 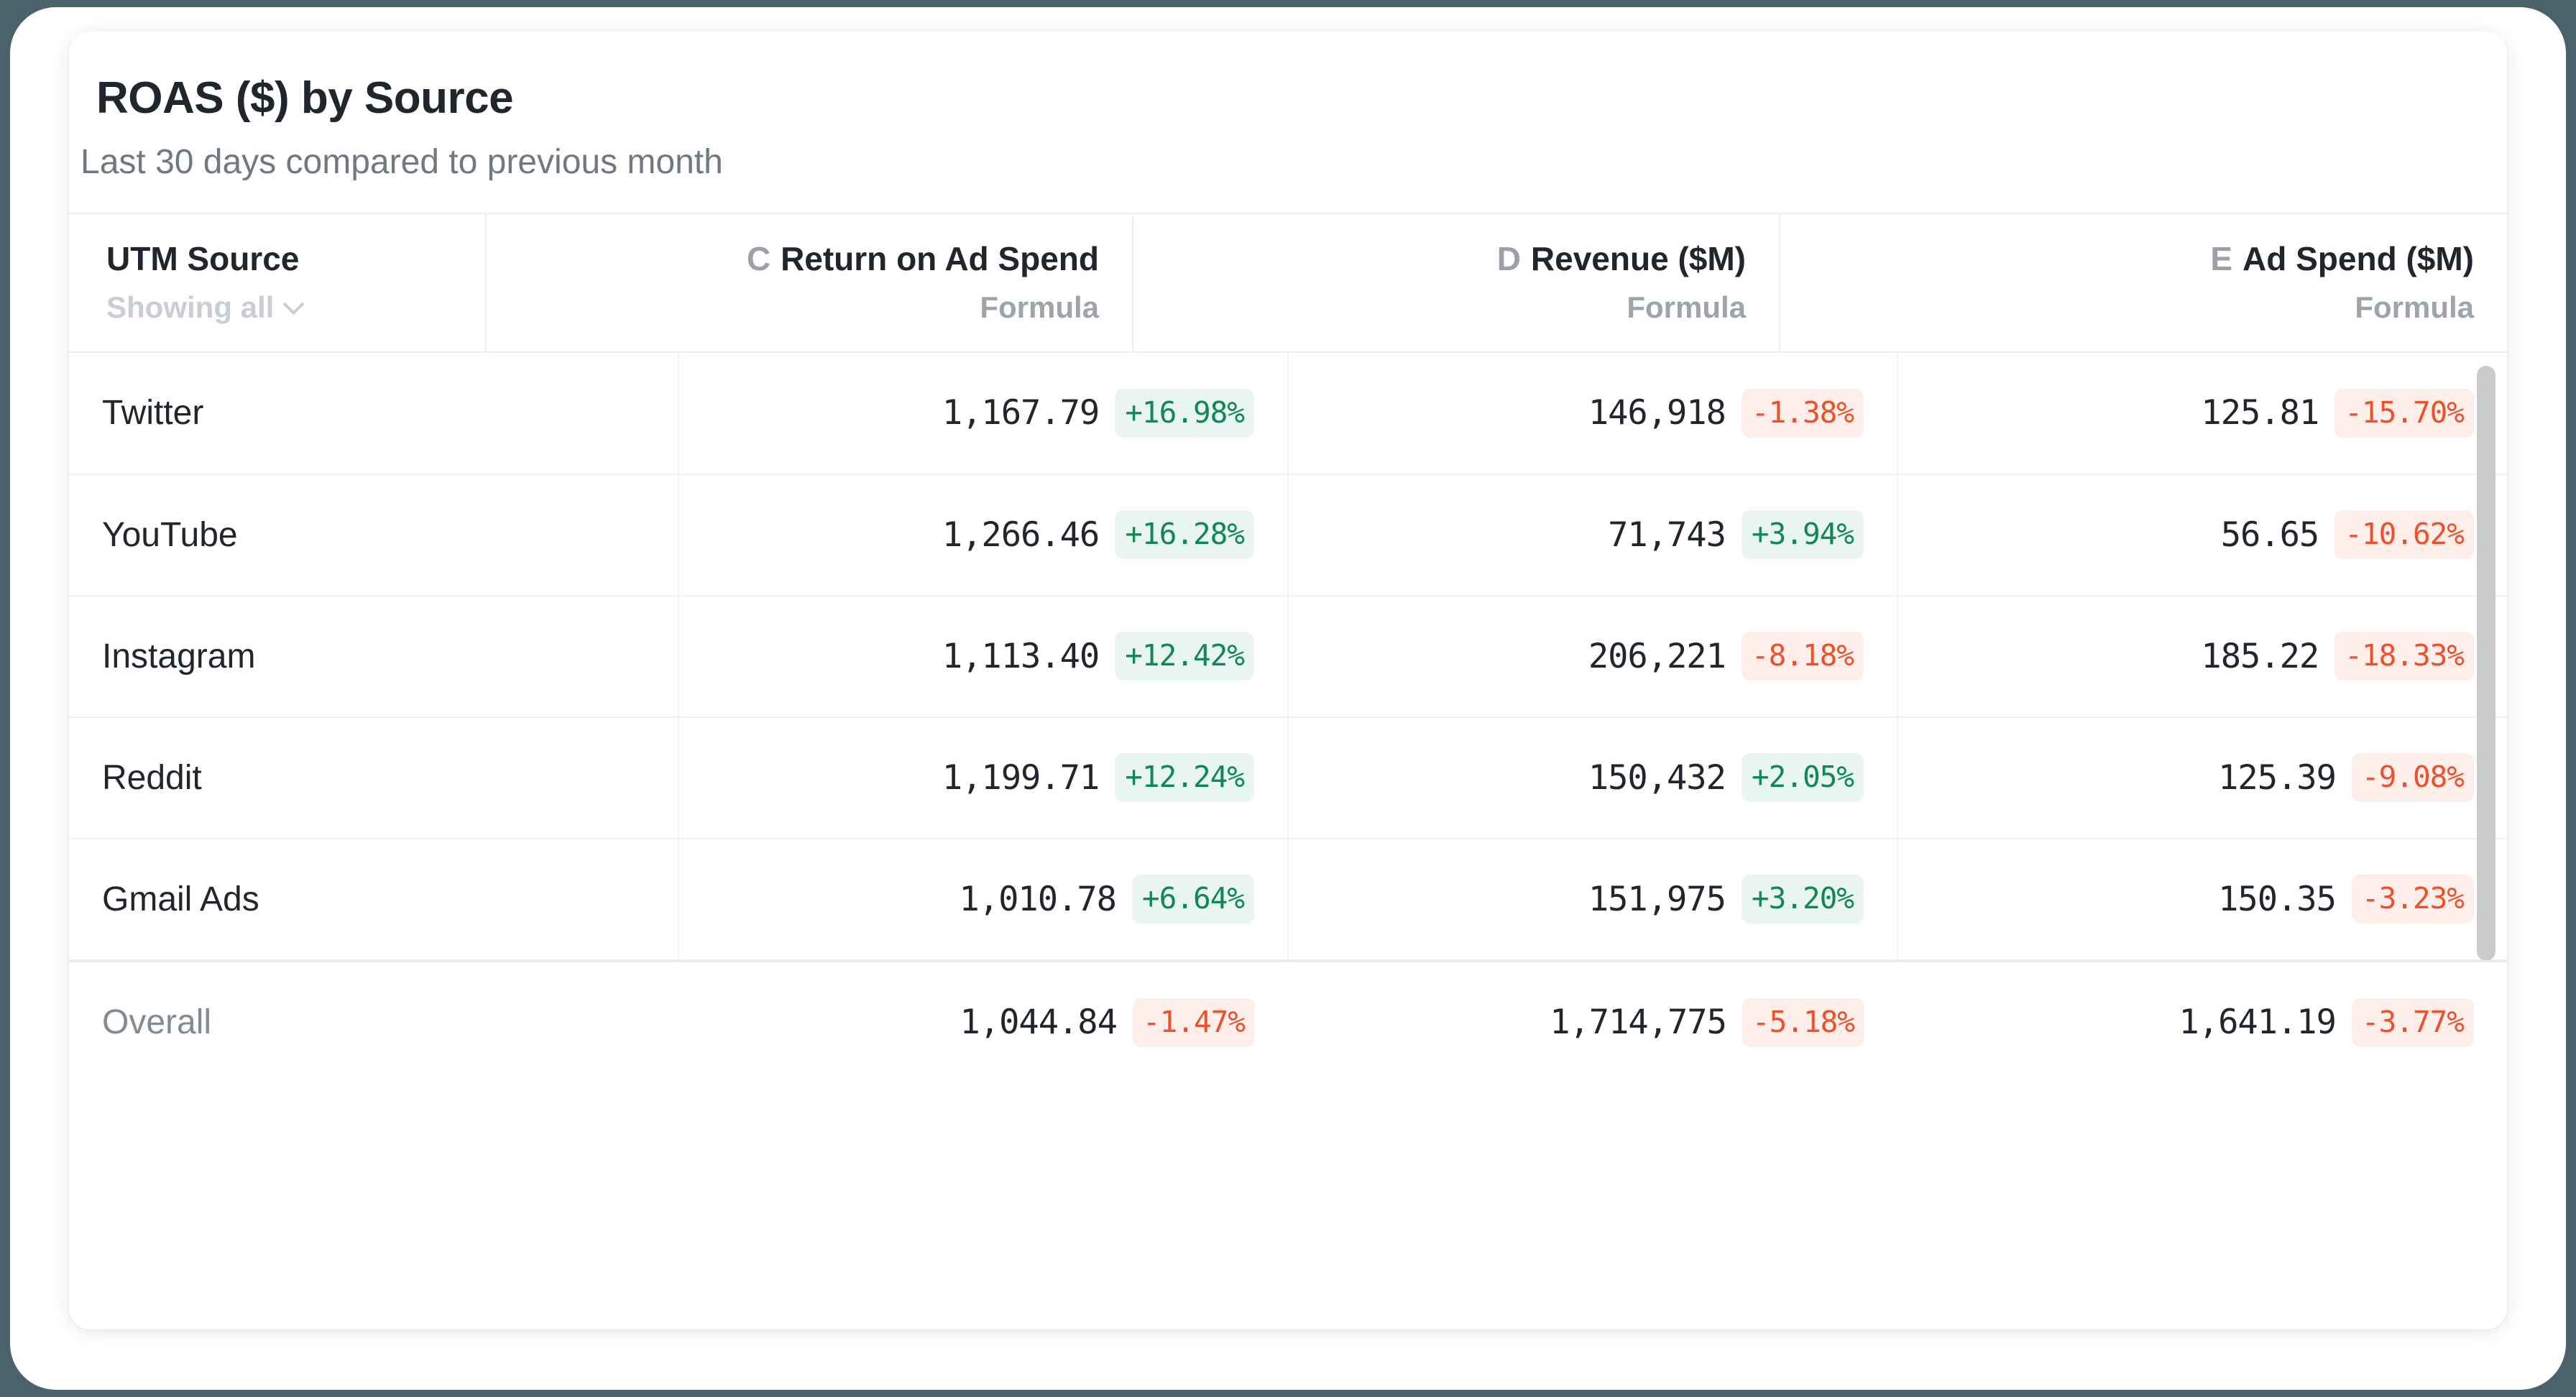 I want to click on row-roas-cell: 1,113.40 +12.42%, so click(x=983, y=656).